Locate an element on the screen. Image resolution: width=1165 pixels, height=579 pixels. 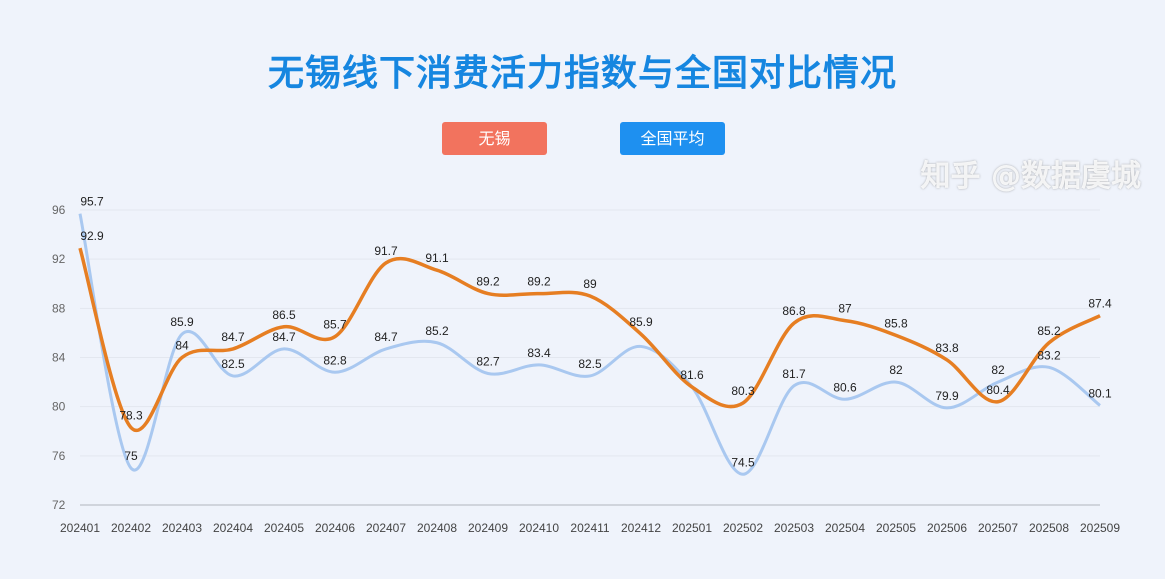
data-label: 84 is located at coordinates (182, 346).